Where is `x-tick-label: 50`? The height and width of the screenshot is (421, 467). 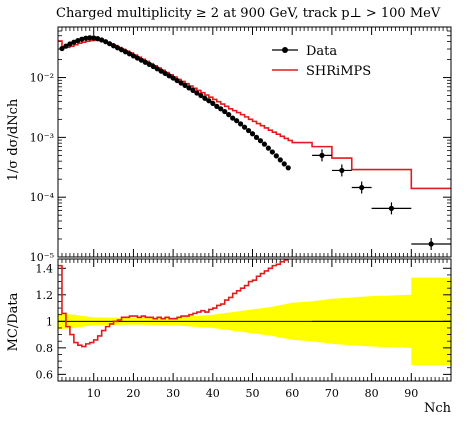 x-tick-label: 50 is located at coordinates (253, 393).